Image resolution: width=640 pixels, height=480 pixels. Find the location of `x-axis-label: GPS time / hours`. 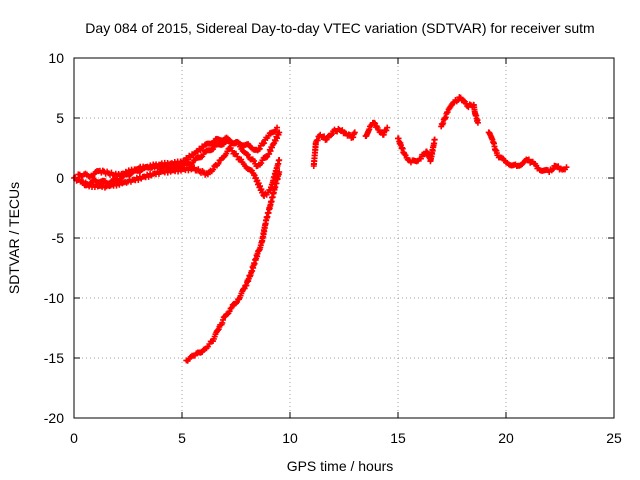

x-axis-label: GPS time / hours is located at coordinates (340, 466).